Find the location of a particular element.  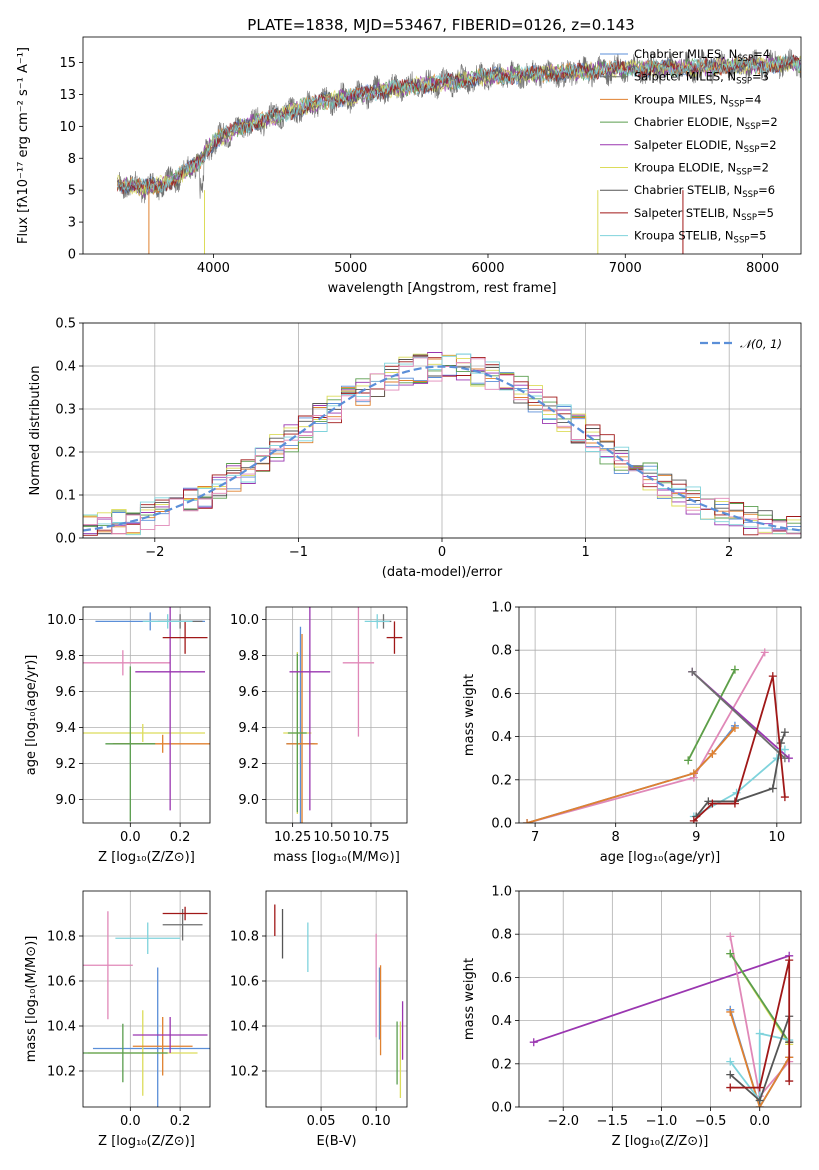

x-tick-label: −1 is located at coordinates (298, 552).